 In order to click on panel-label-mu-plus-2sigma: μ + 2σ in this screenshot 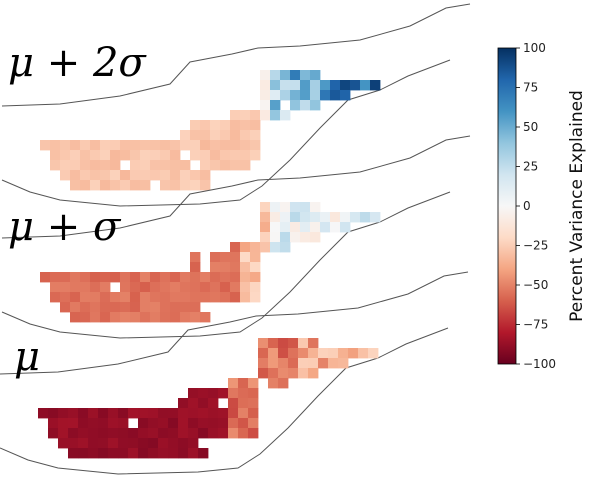, I will do `click(77, 63)`.